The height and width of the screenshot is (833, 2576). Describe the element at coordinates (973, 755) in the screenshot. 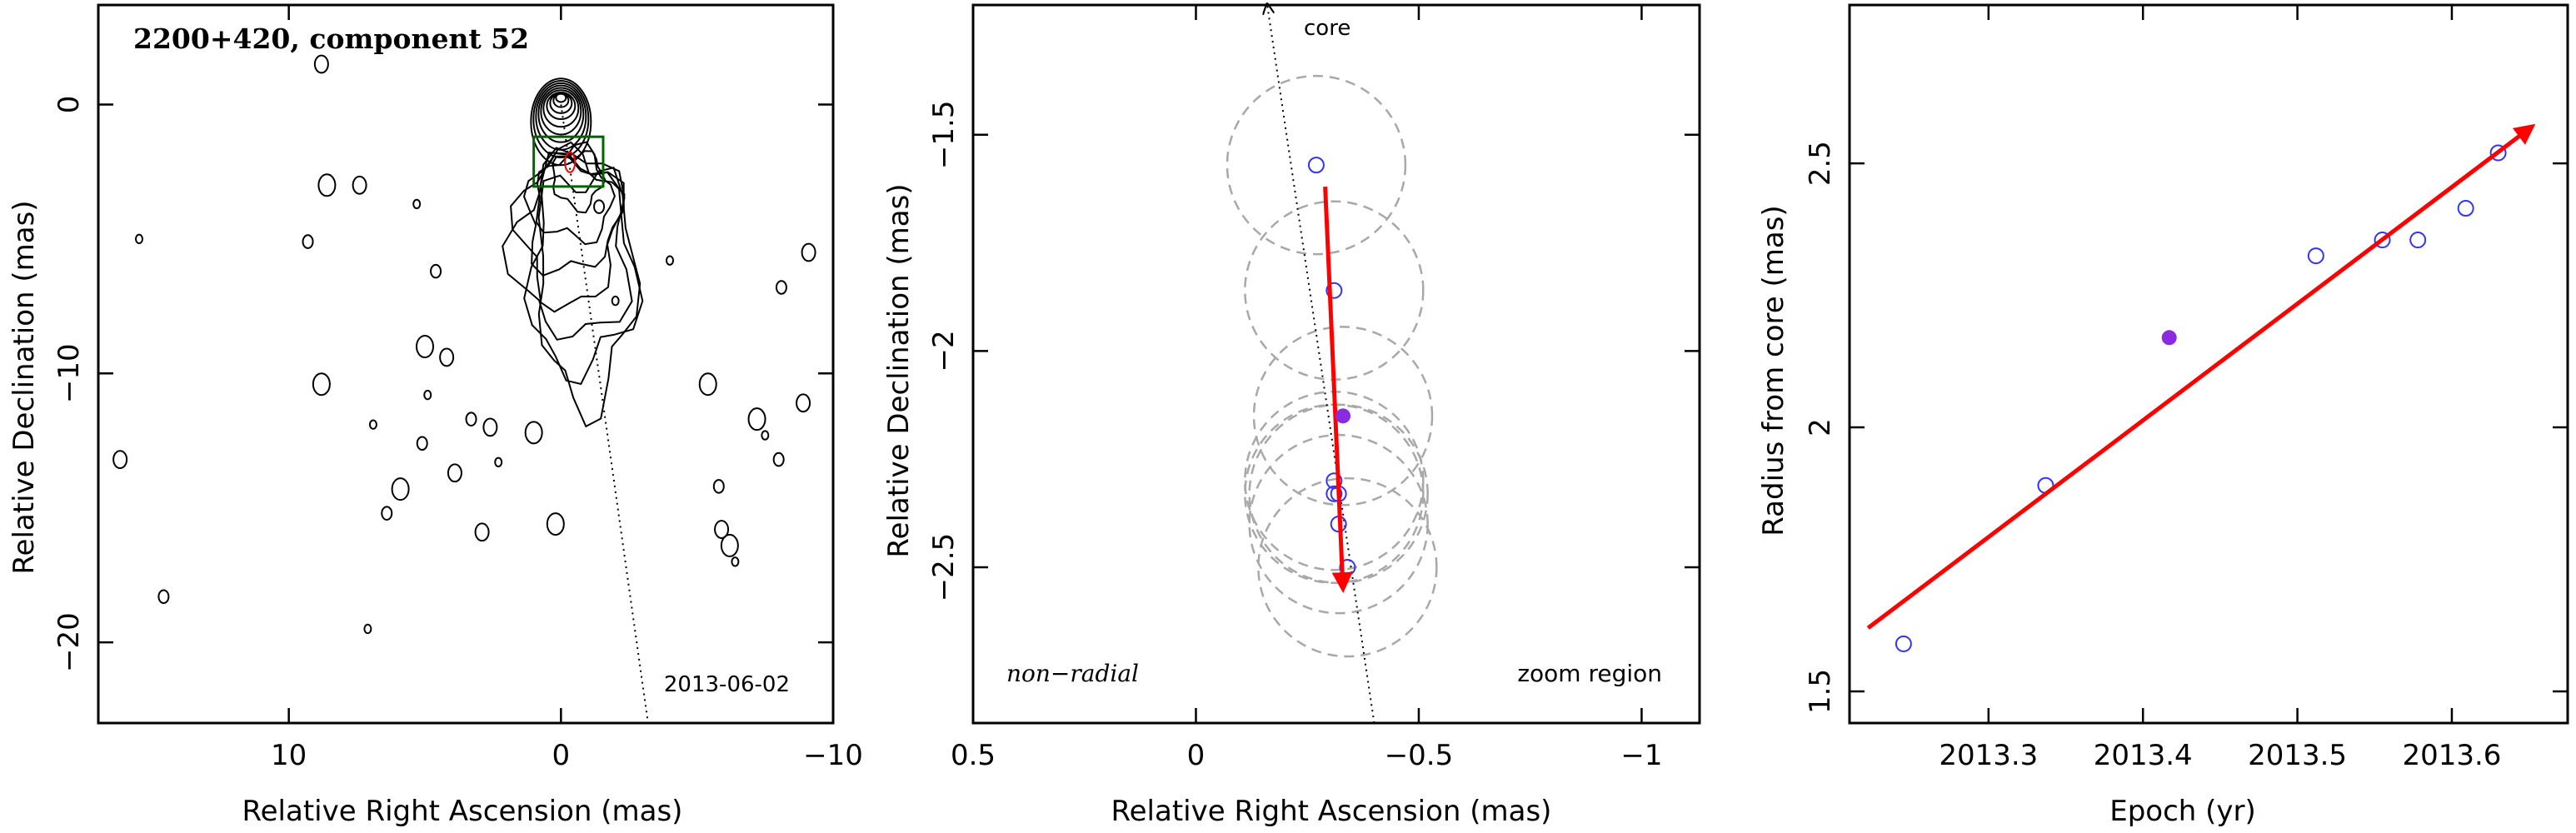

I see `x-tick-label: 0.5` at that location.